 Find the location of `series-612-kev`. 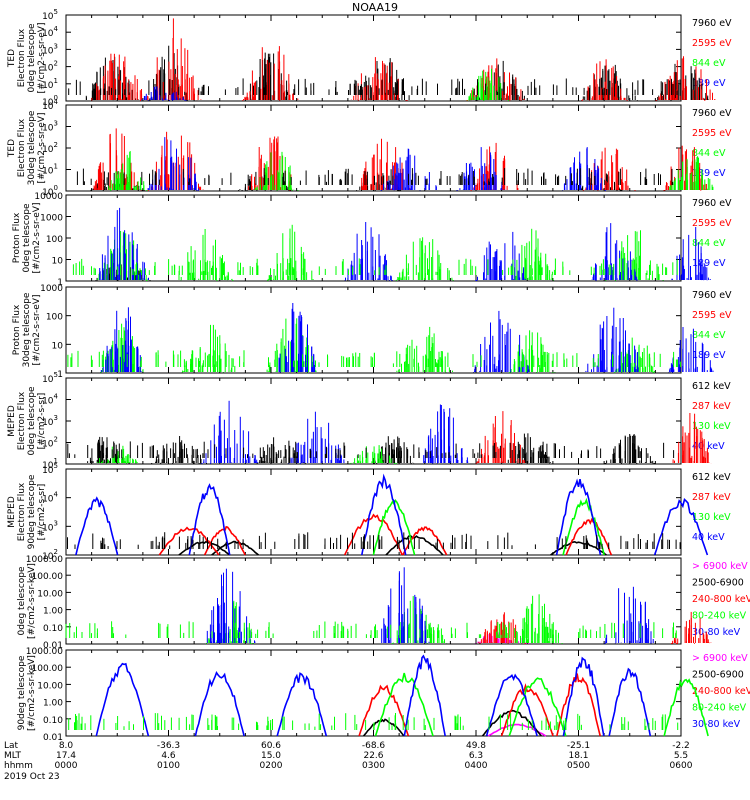

series-612-kev is located at coordinates (371, 448).